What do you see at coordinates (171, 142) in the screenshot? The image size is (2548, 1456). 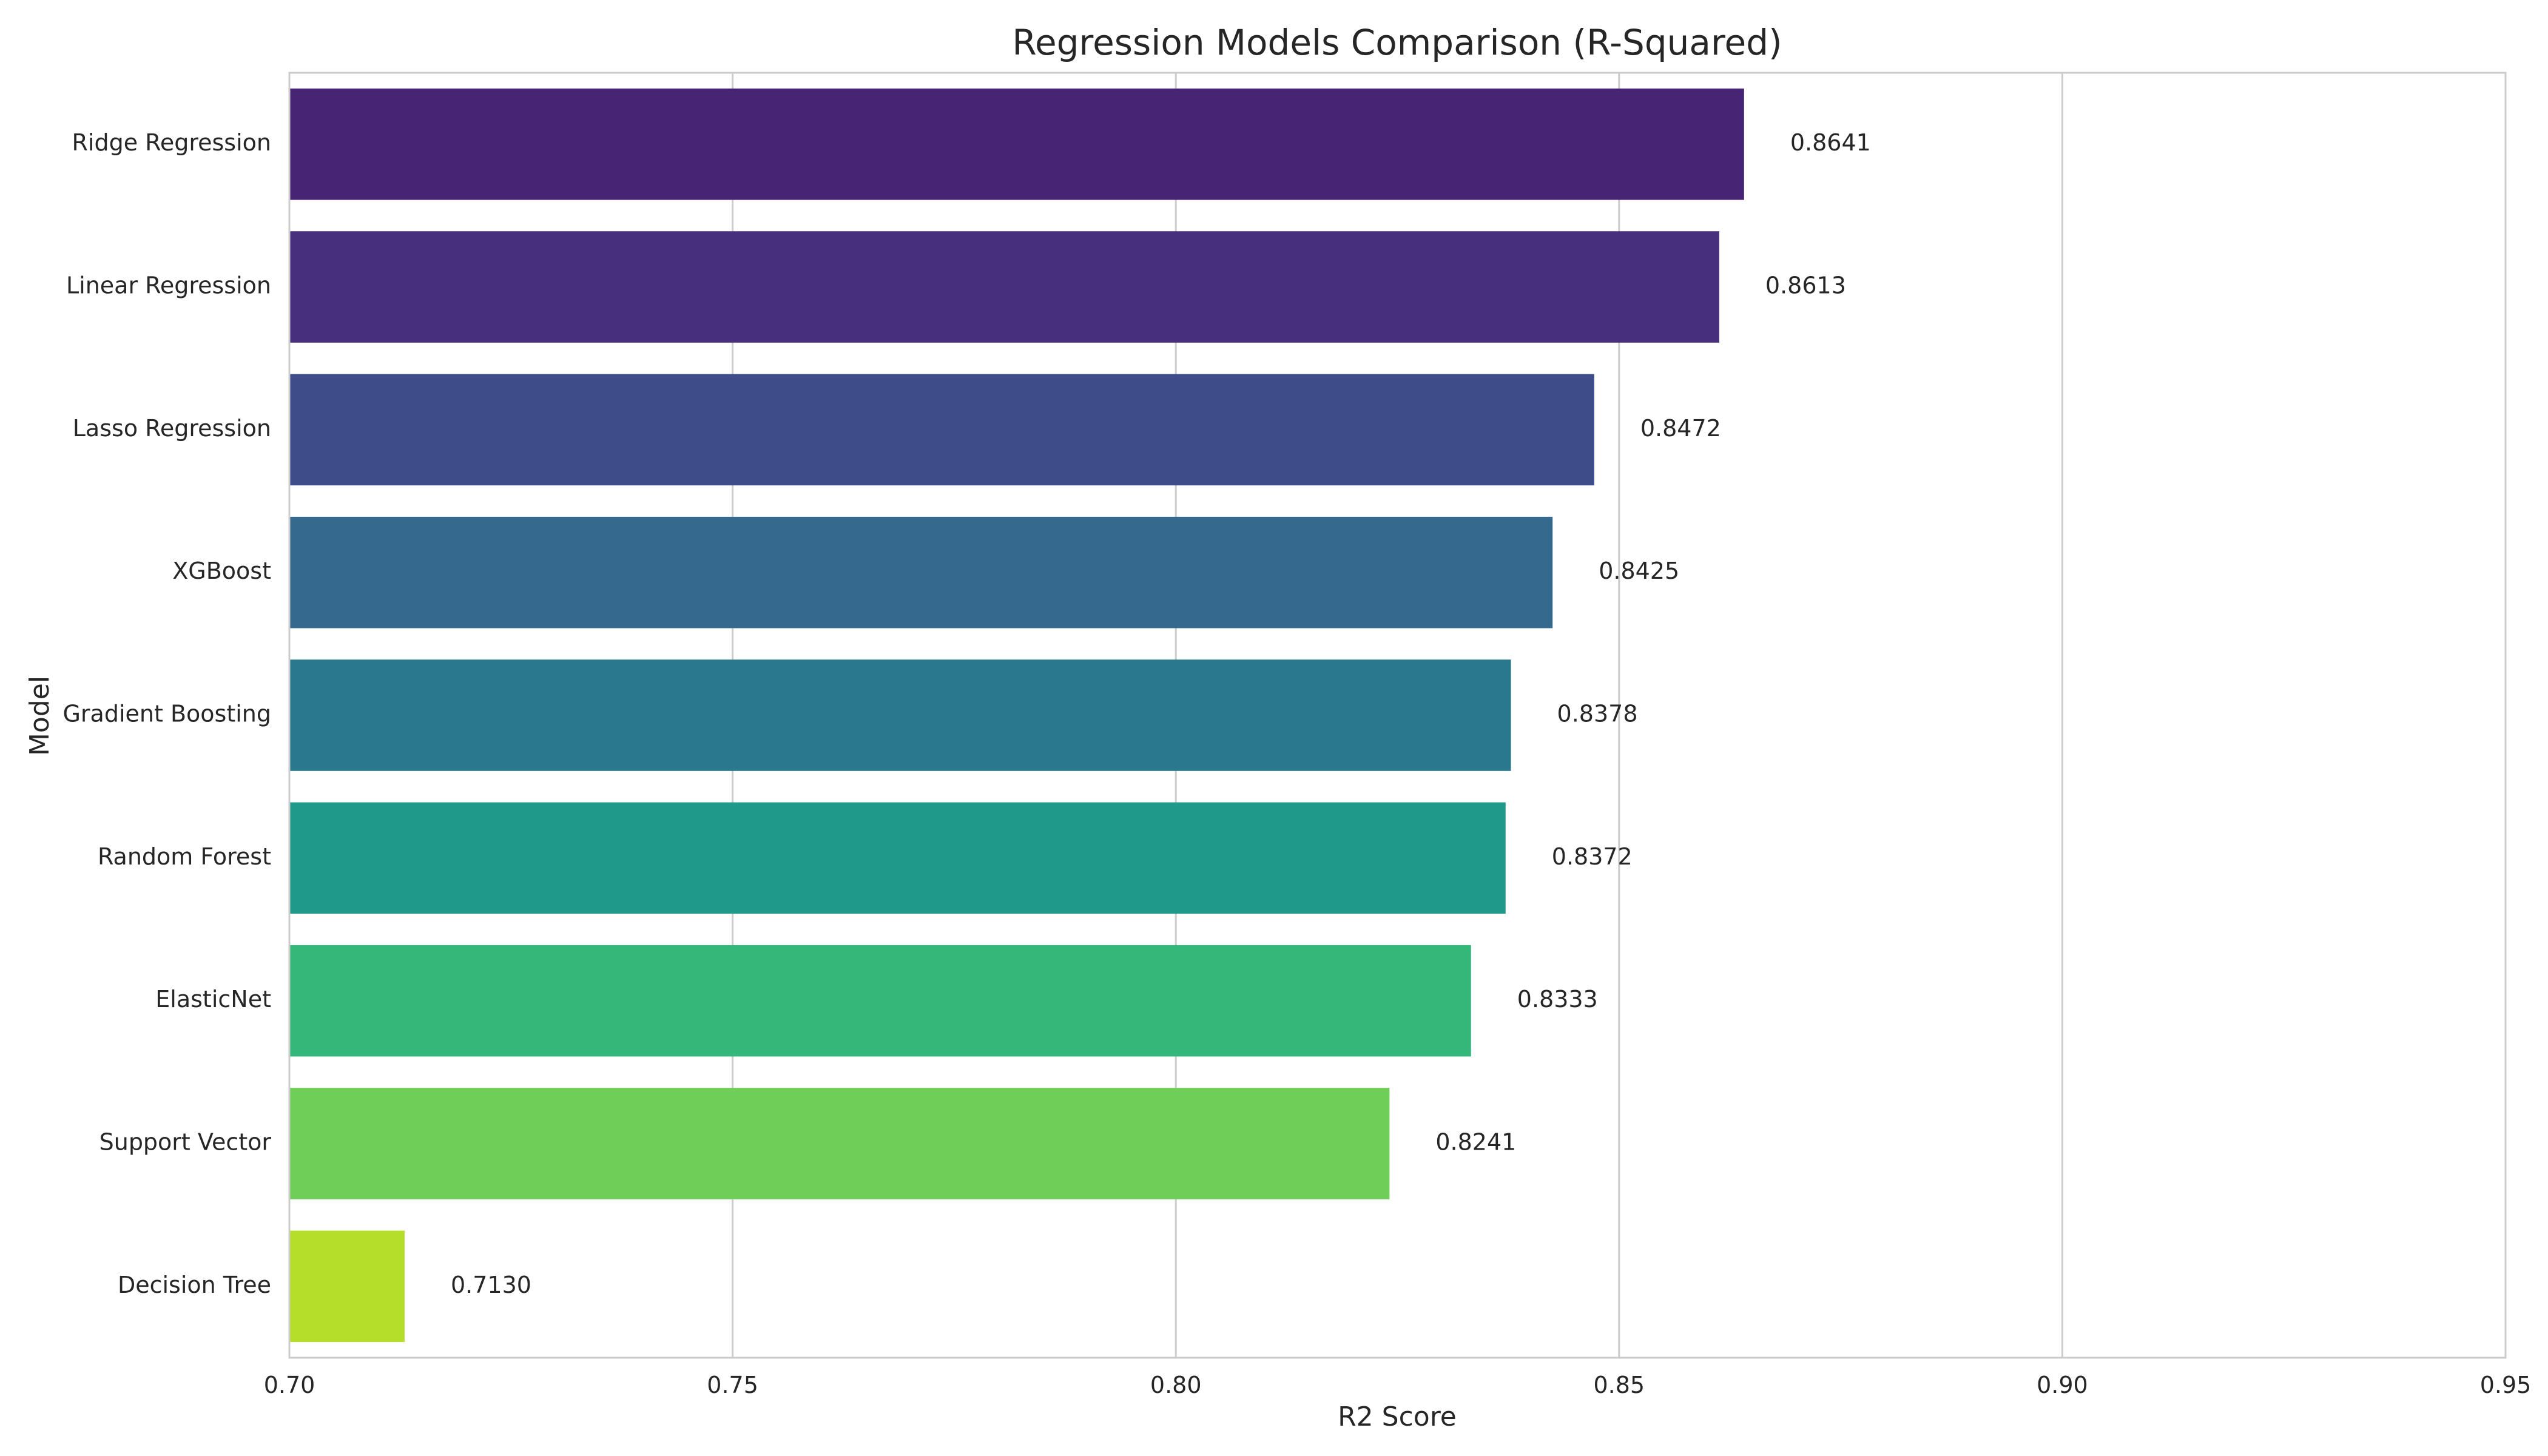 I see `y-tick-label: Ridge Regression` at bounding box center [171, 142].